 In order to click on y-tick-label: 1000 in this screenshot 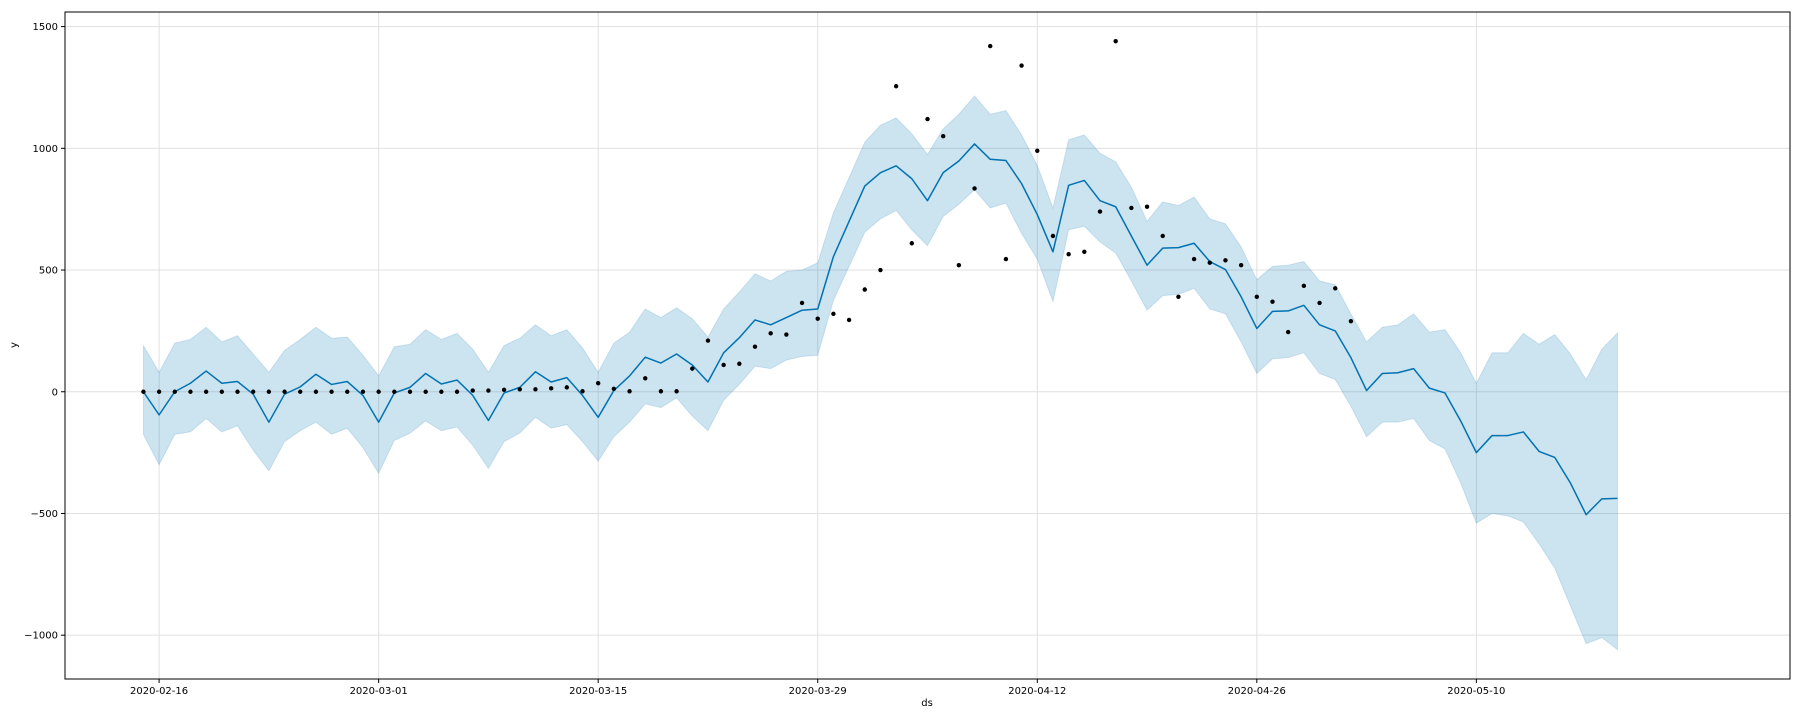, I will do `click(45, 149)`.